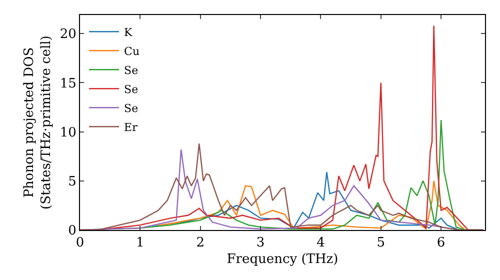 Image resolution: width=500 pixels, height=280 pixels. What do you see at coordinates (68, 132) in the screenshot?
I see `y-tick-label: 10` at bounding box center [68, 132].